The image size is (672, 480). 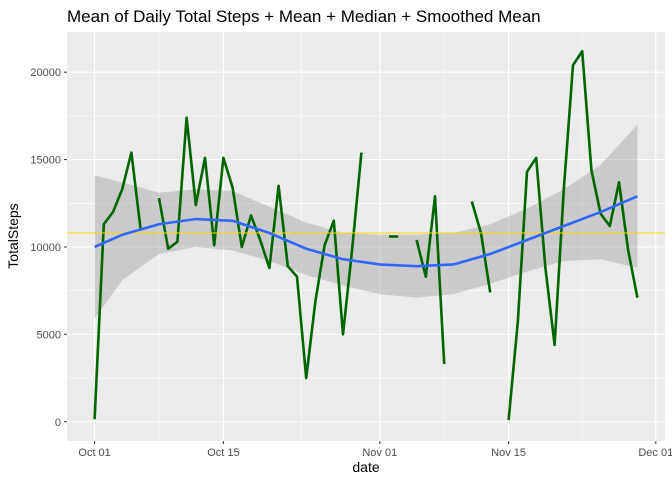 What do you see at coordinates (45, 73) in the screenshot?
I see `y-tick-label: 20000` at bounding box center [45, 73].